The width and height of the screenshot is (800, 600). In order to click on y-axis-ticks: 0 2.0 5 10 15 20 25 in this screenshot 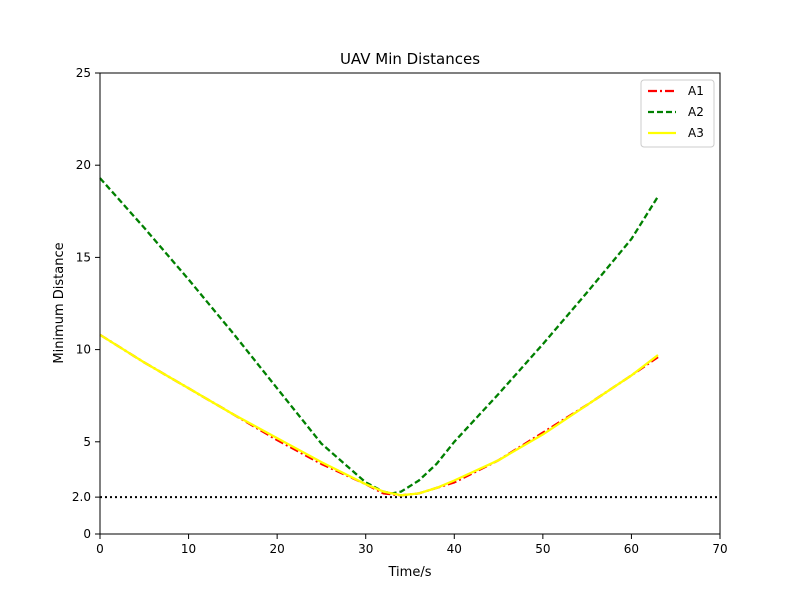, I will do `click(86, 303)`.